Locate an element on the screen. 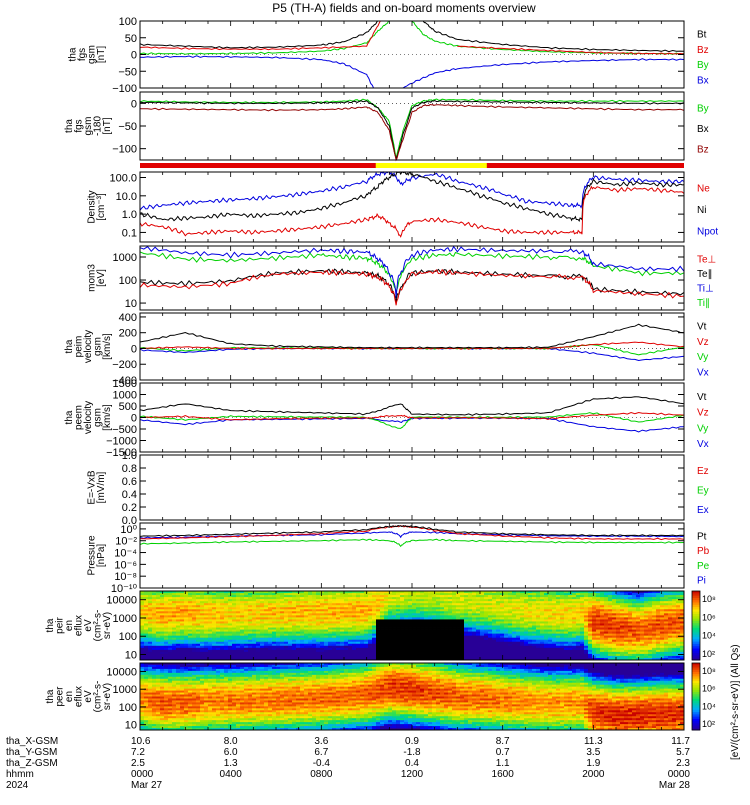  legend-entry: Ey is located at coordinates (703, 491).